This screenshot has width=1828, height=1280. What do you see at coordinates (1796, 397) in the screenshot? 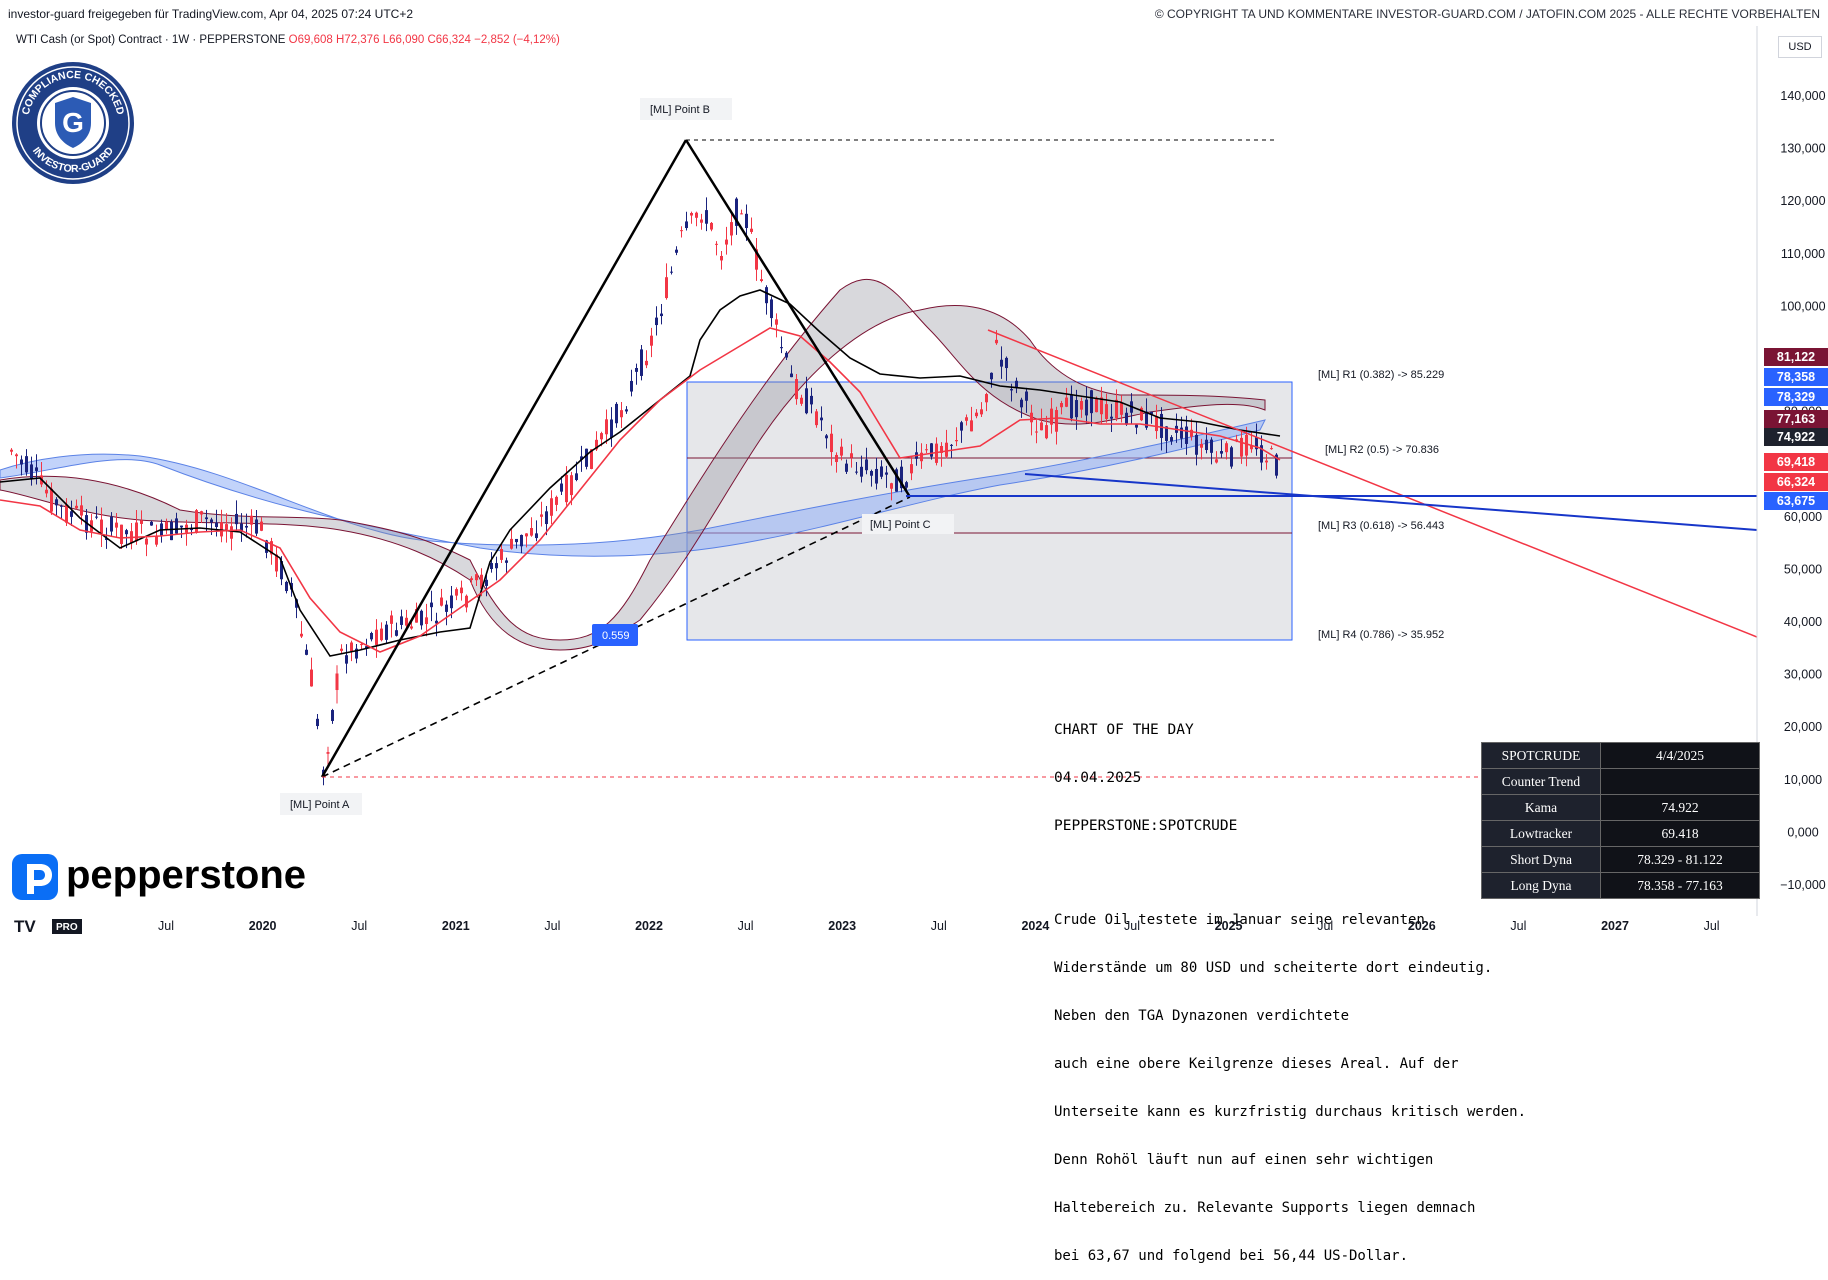
I see `price-badge: 78,329` at bounding box center [1796, 397].